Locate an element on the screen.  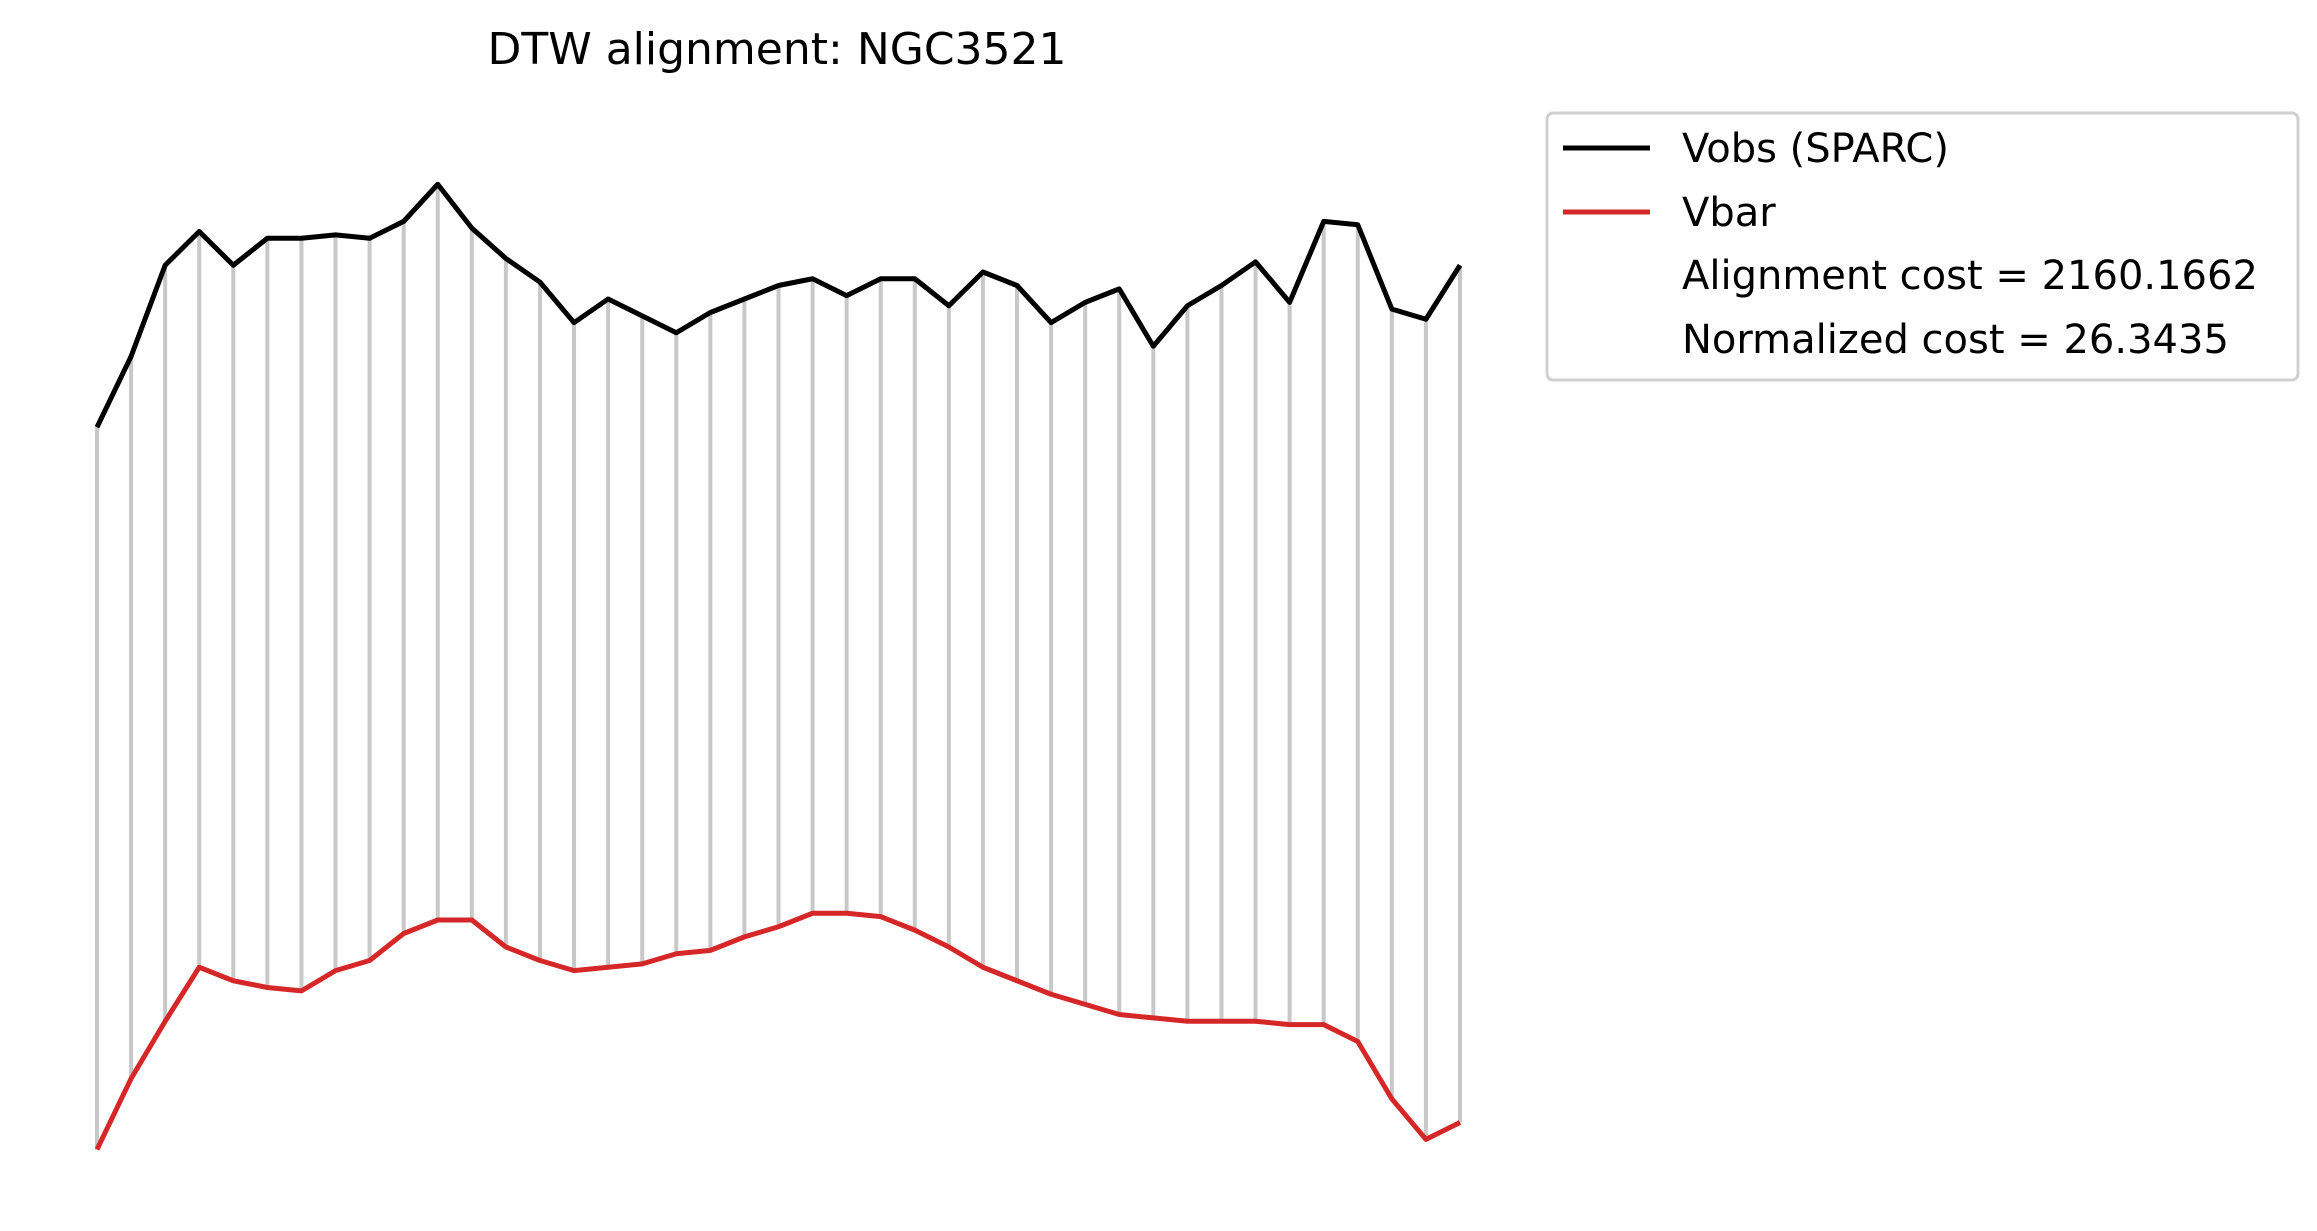
legend-label-vobs: Vobs (SPARC) is located at coordinates (1815, 149).